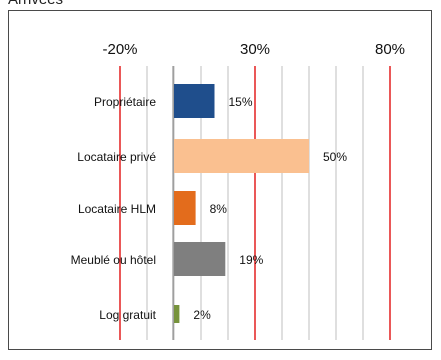 This screenshot has width=441, height=360. Describe the element at coordinates (241, 102) in the screenshot. I see `data-label: 15%` at that location.